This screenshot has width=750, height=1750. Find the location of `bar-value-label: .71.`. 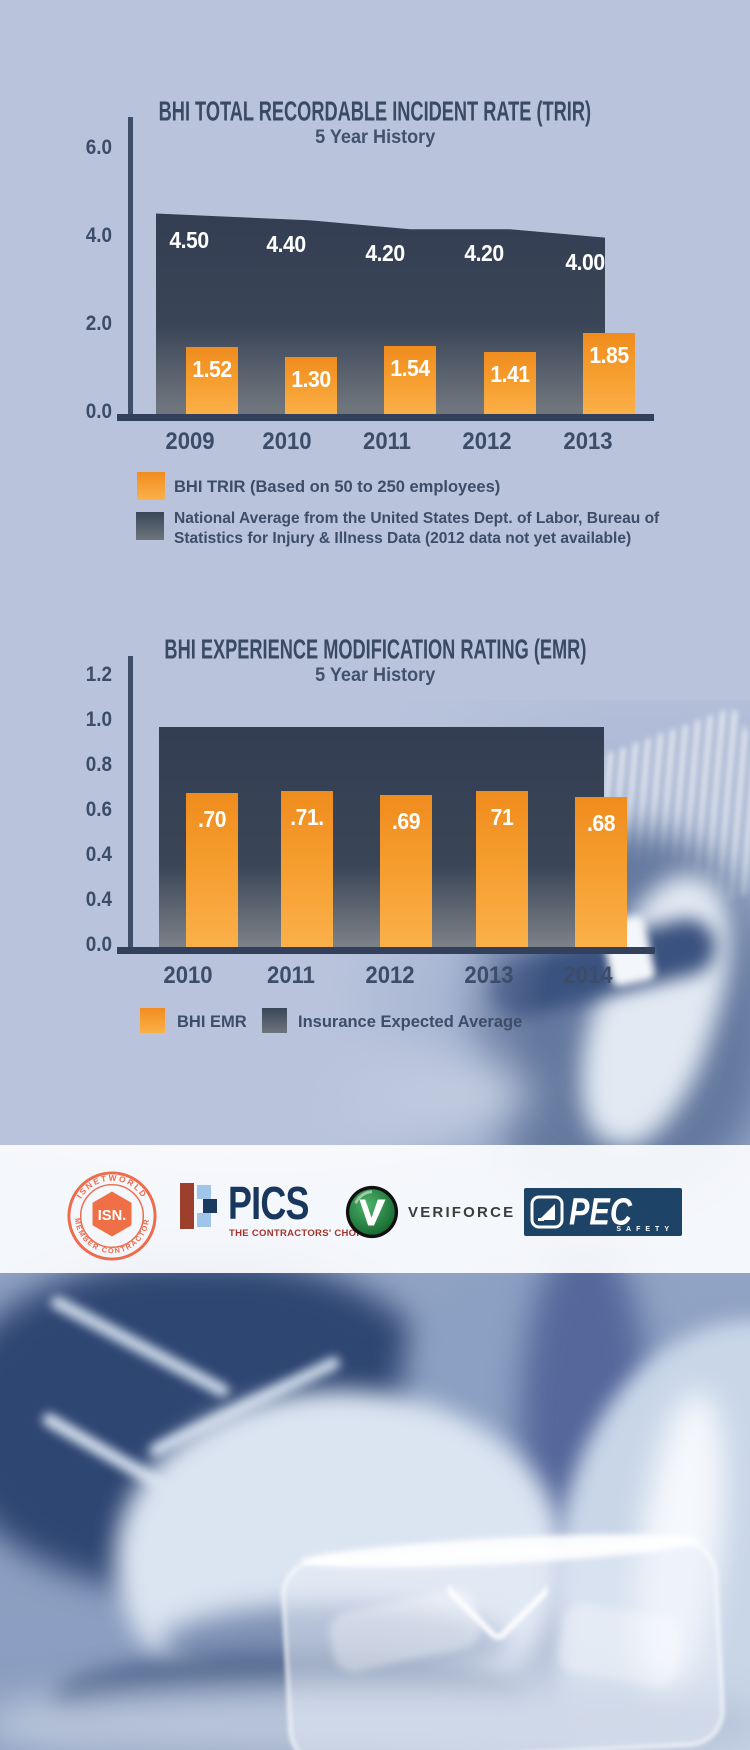

bar-value-label: .71. is located at coordinates (307, 817).